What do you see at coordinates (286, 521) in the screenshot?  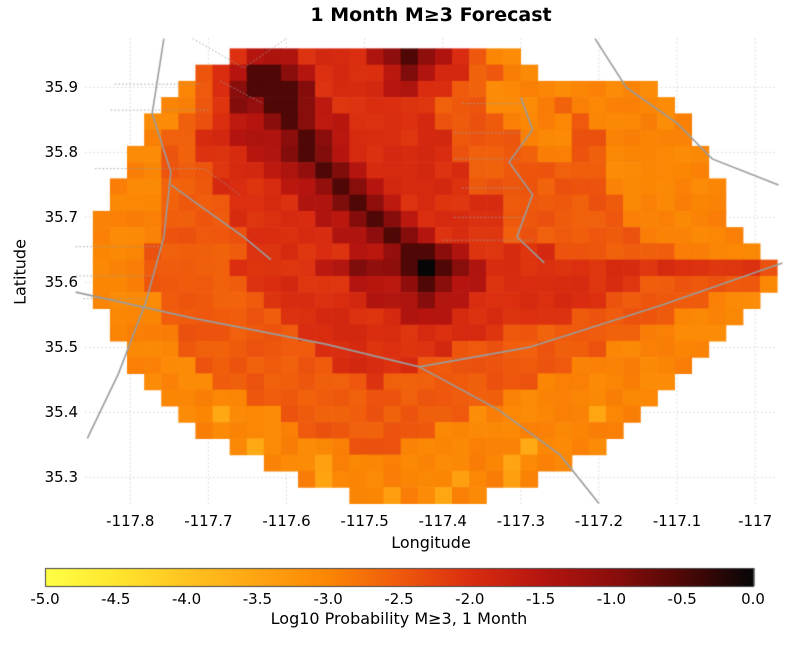 I see `x-tick-label: -117.6` at bounding box center [286, 521].